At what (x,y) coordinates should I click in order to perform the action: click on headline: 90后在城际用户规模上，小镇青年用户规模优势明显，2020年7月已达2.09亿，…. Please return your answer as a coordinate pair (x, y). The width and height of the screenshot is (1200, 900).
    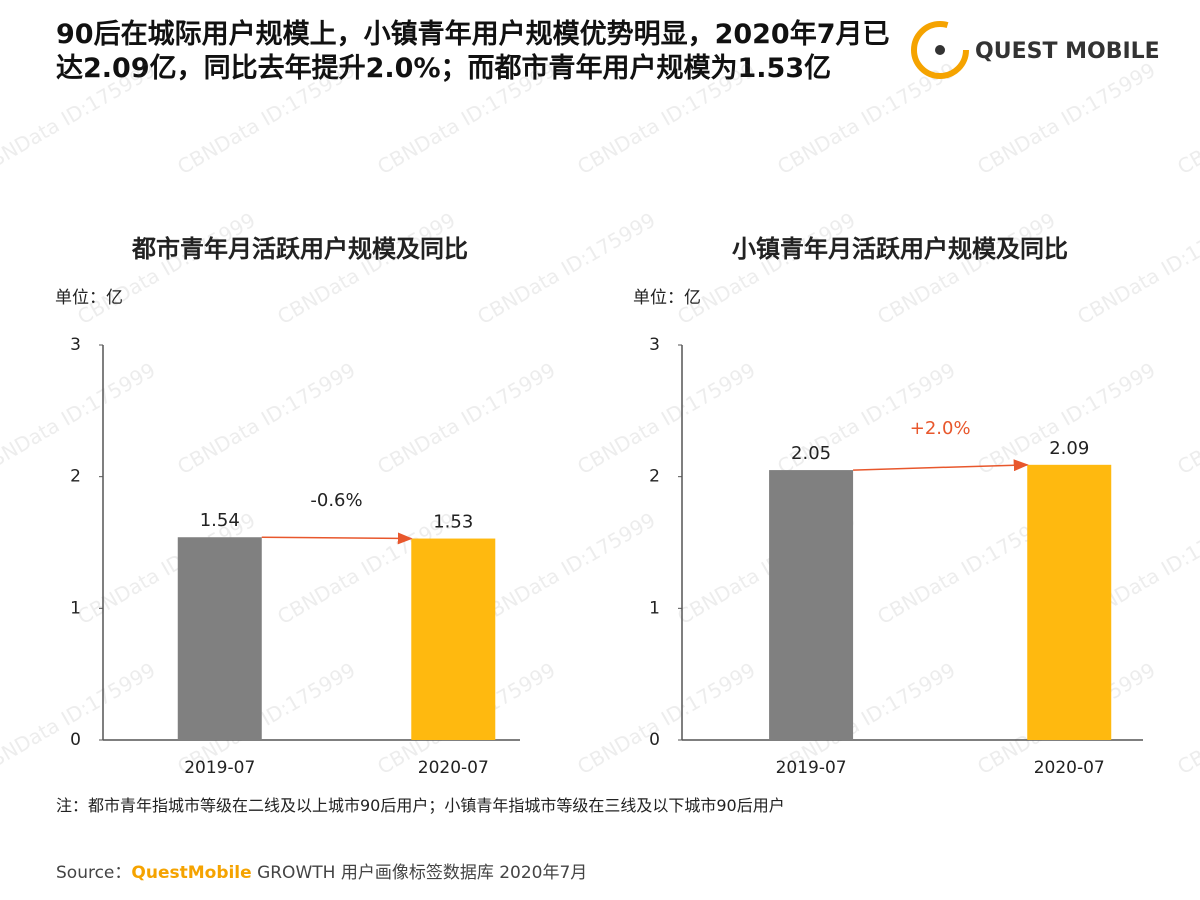
    Looking at the image, I should click on (473, 51).